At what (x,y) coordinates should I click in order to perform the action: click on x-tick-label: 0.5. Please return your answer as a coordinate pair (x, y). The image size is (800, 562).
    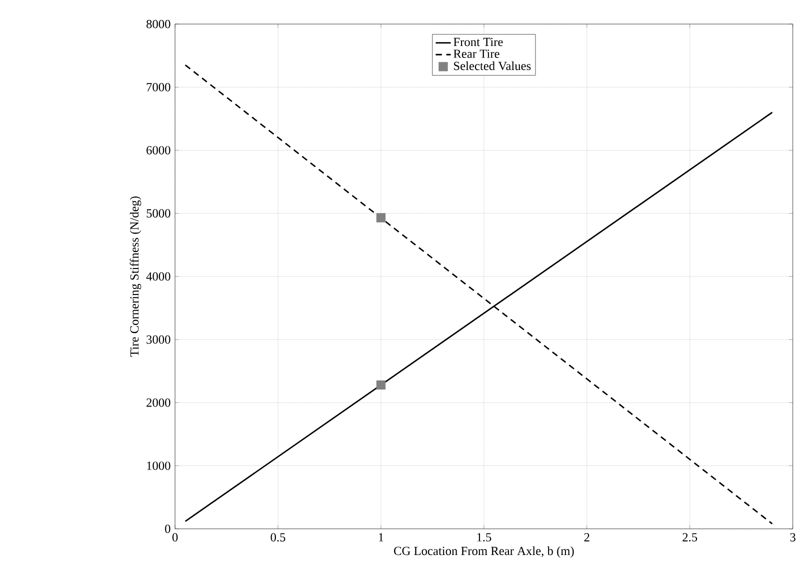
    Looking at the image, I should click on (278, 537).